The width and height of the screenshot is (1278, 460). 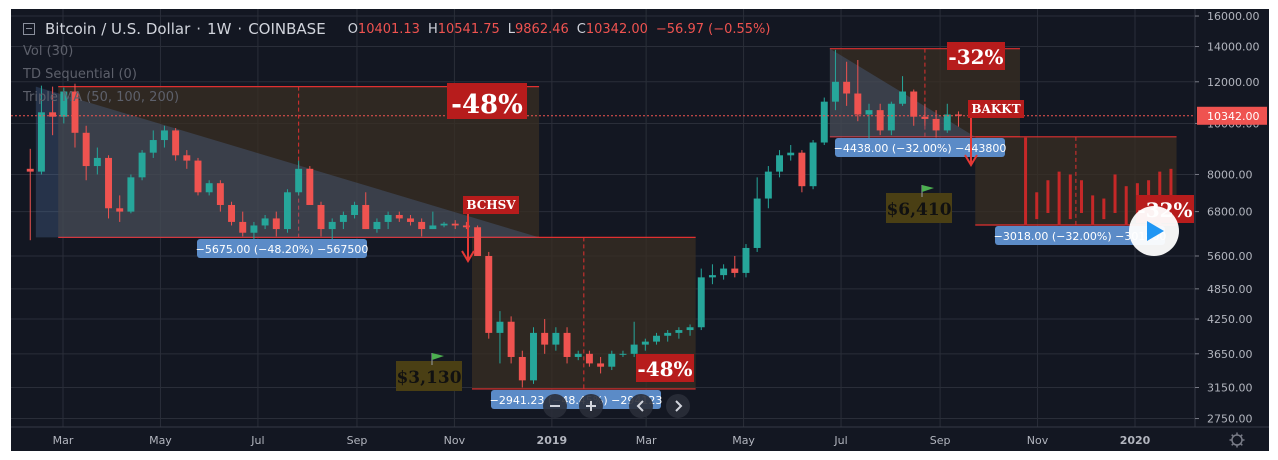 What do you see at coordinates (1230, 174) in the screenshot?
I see `price-tick-label: 8000.00` at bounding box center [1230, 174].